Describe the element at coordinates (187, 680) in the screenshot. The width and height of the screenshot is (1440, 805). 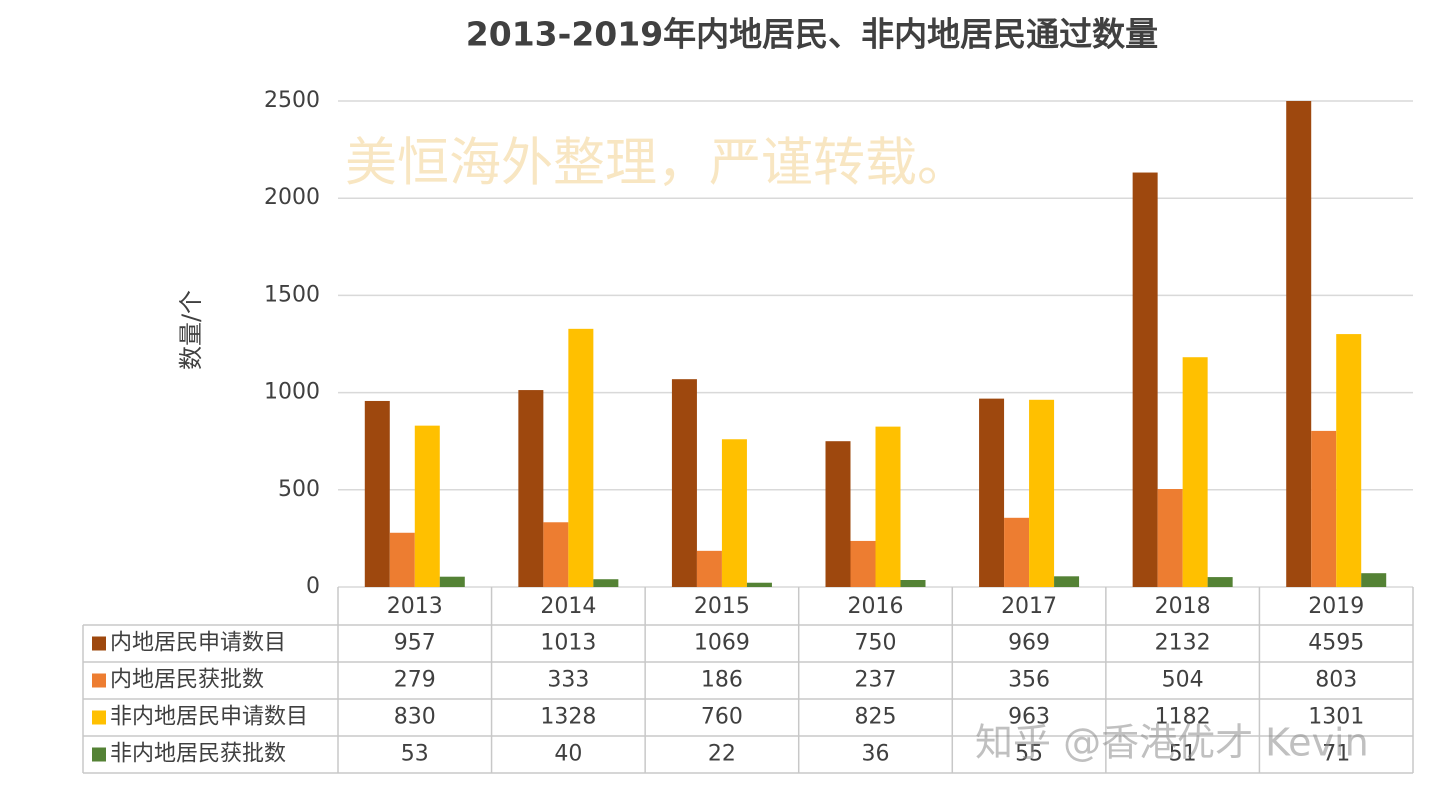
I see `legend-label: 内地居民获批数` at that location.